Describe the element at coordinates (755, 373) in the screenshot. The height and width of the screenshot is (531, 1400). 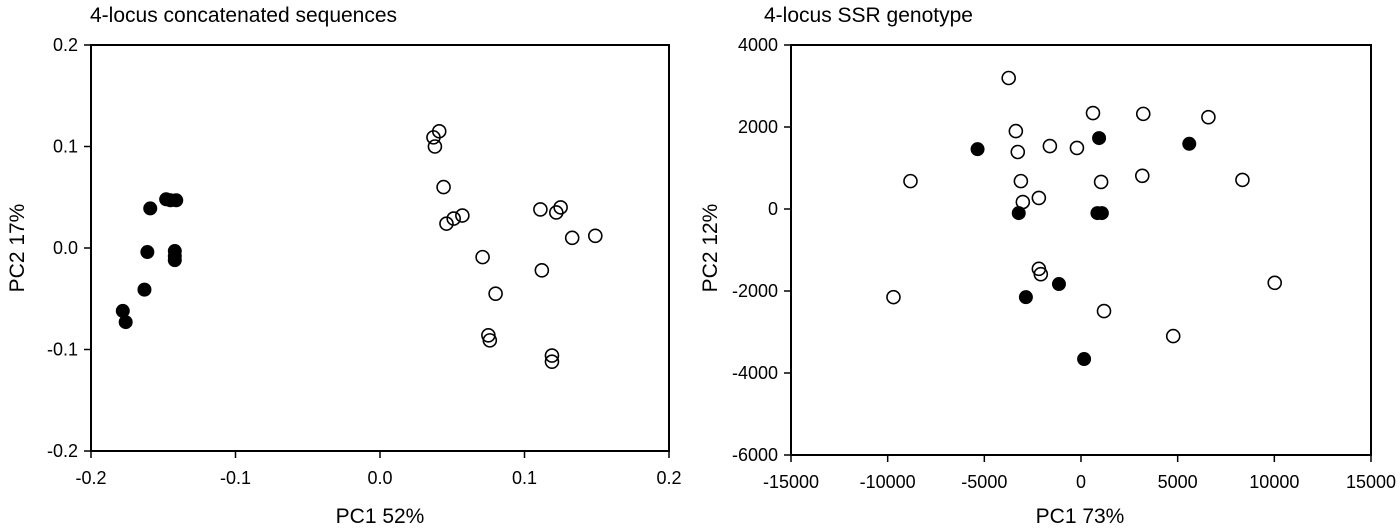
I see `y-tick-label: -4000` at that location.